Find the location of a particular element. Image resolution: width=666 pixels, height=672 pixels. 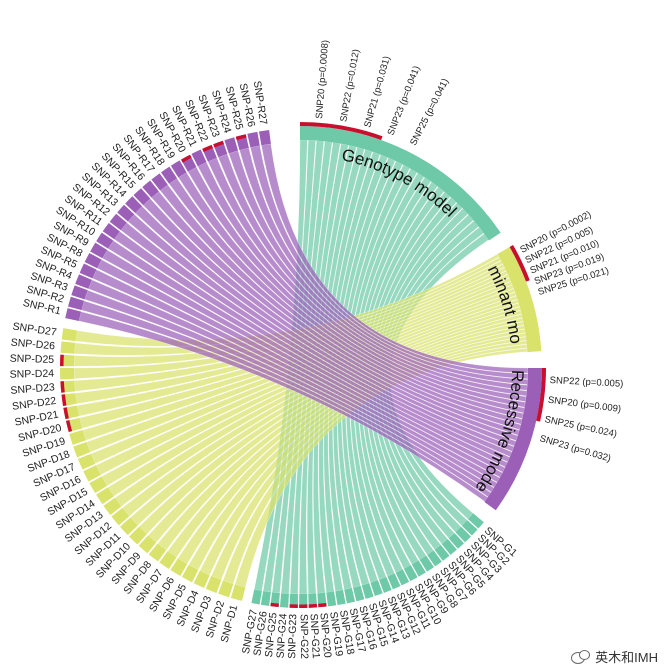

segment-highlight-snp-r25 is located at coordinates (241, 137).